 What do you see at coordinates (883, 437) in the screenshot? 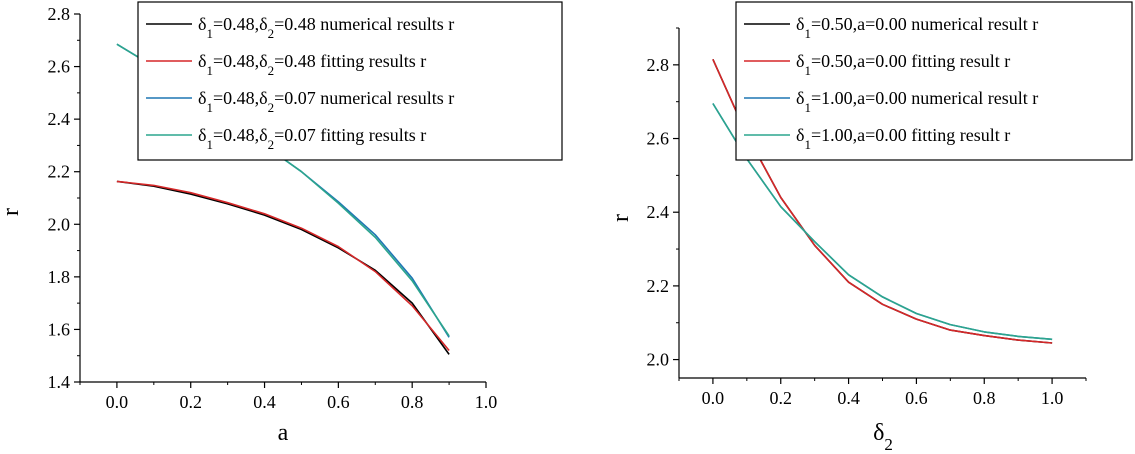
I see `x-axis-label: δ2` at bounding box center [883, 437].